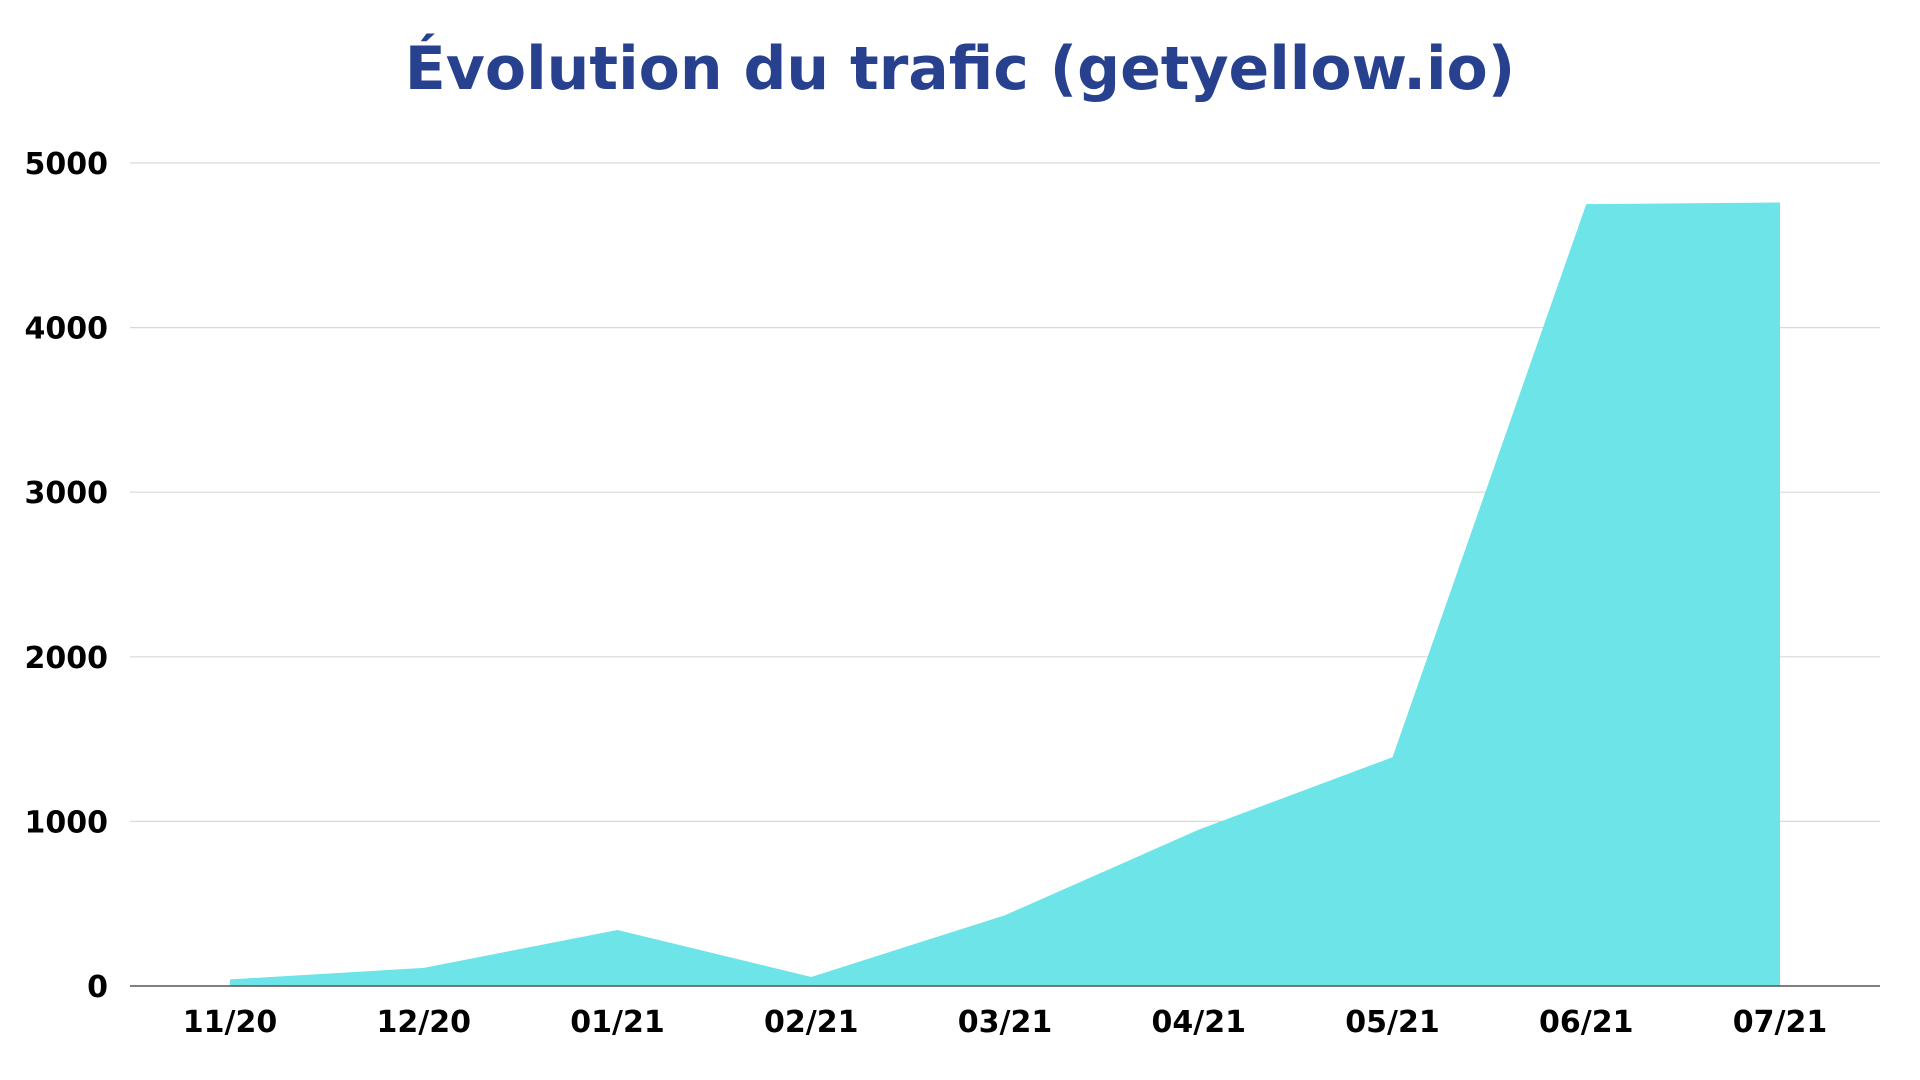 The height and width of the screenshot is (1080, 1920). What do you see at coordinates (67, 658) in the screenshot?
I see `y-tick-label: 2000` at bounding box center [67, 658].